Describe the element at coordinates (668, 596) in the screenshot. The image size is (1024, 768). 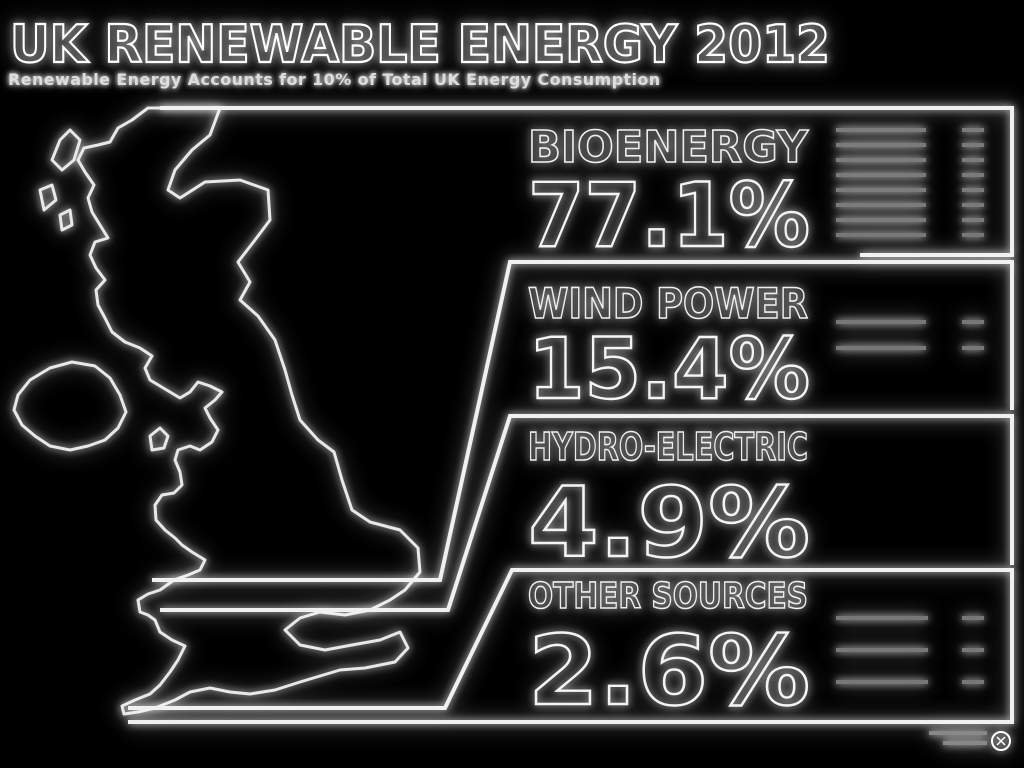
I see `category-name: OTHER SOURCES` at that location.